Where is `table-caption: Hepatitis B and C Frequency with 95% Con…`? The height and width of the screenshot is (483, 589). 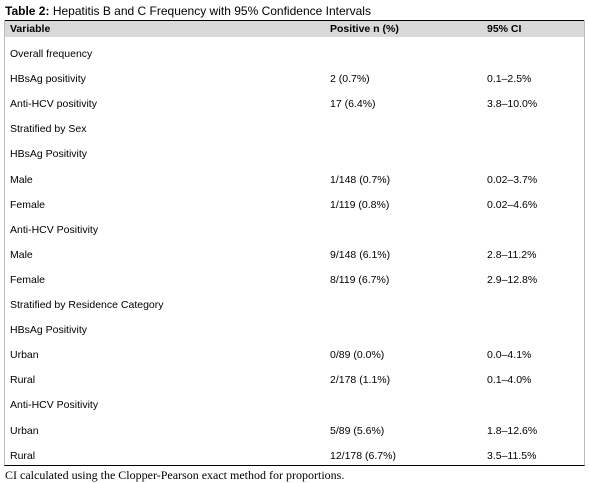
table-caption: Hepatitis B and C Frequency with 95% Con… is located at coordinates (211, 11).